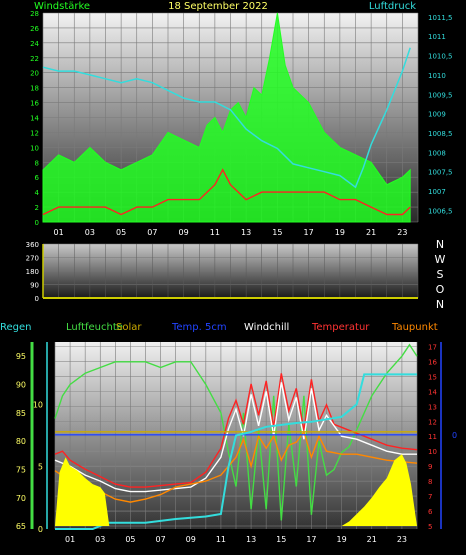 Image resolution: width=466 pixels, height=555 pixels. What do you see at coordinates (340, 327) in the screenshot?
I see `legend-temperatur: Temperatur` at bounding box center [340, 327].